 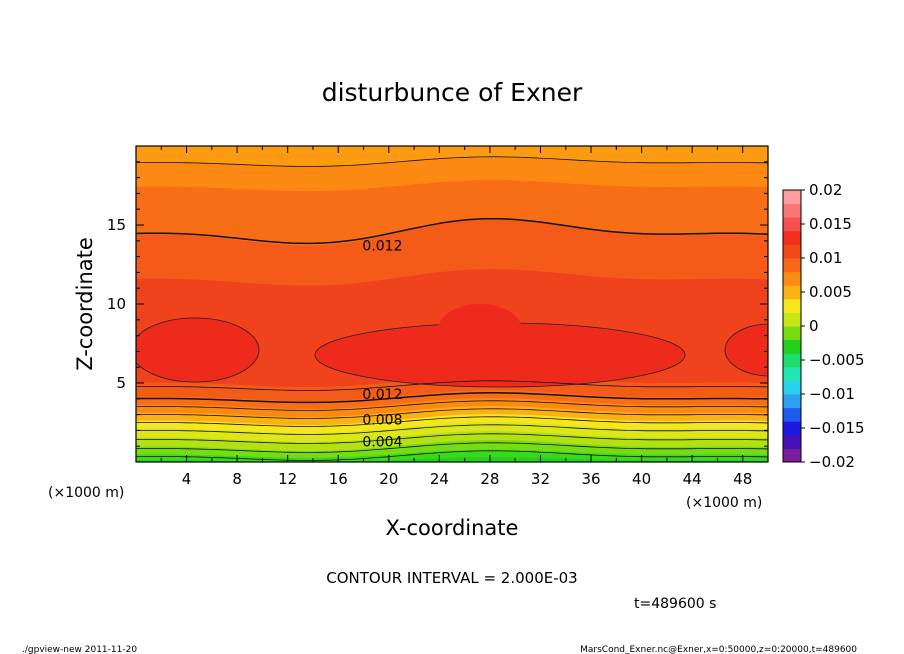 I want to click on y-tick-label: 15, so click(x=116, y=225).